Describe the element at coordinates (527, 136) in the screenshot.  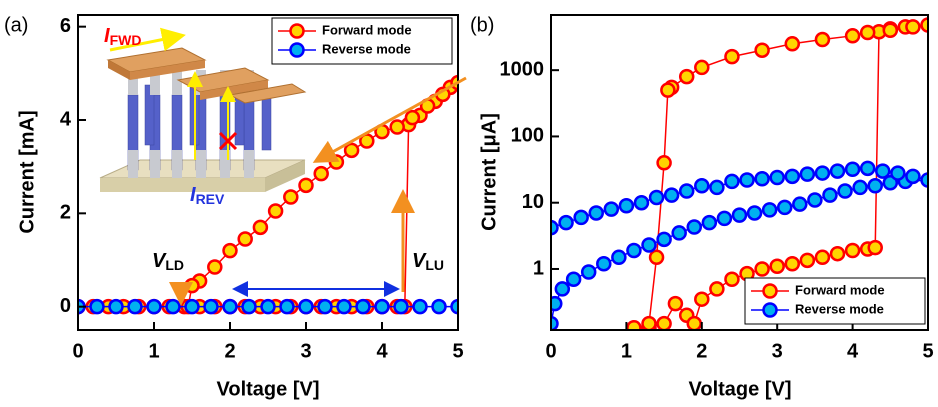
I see `y-tick-label: 100` at that location.